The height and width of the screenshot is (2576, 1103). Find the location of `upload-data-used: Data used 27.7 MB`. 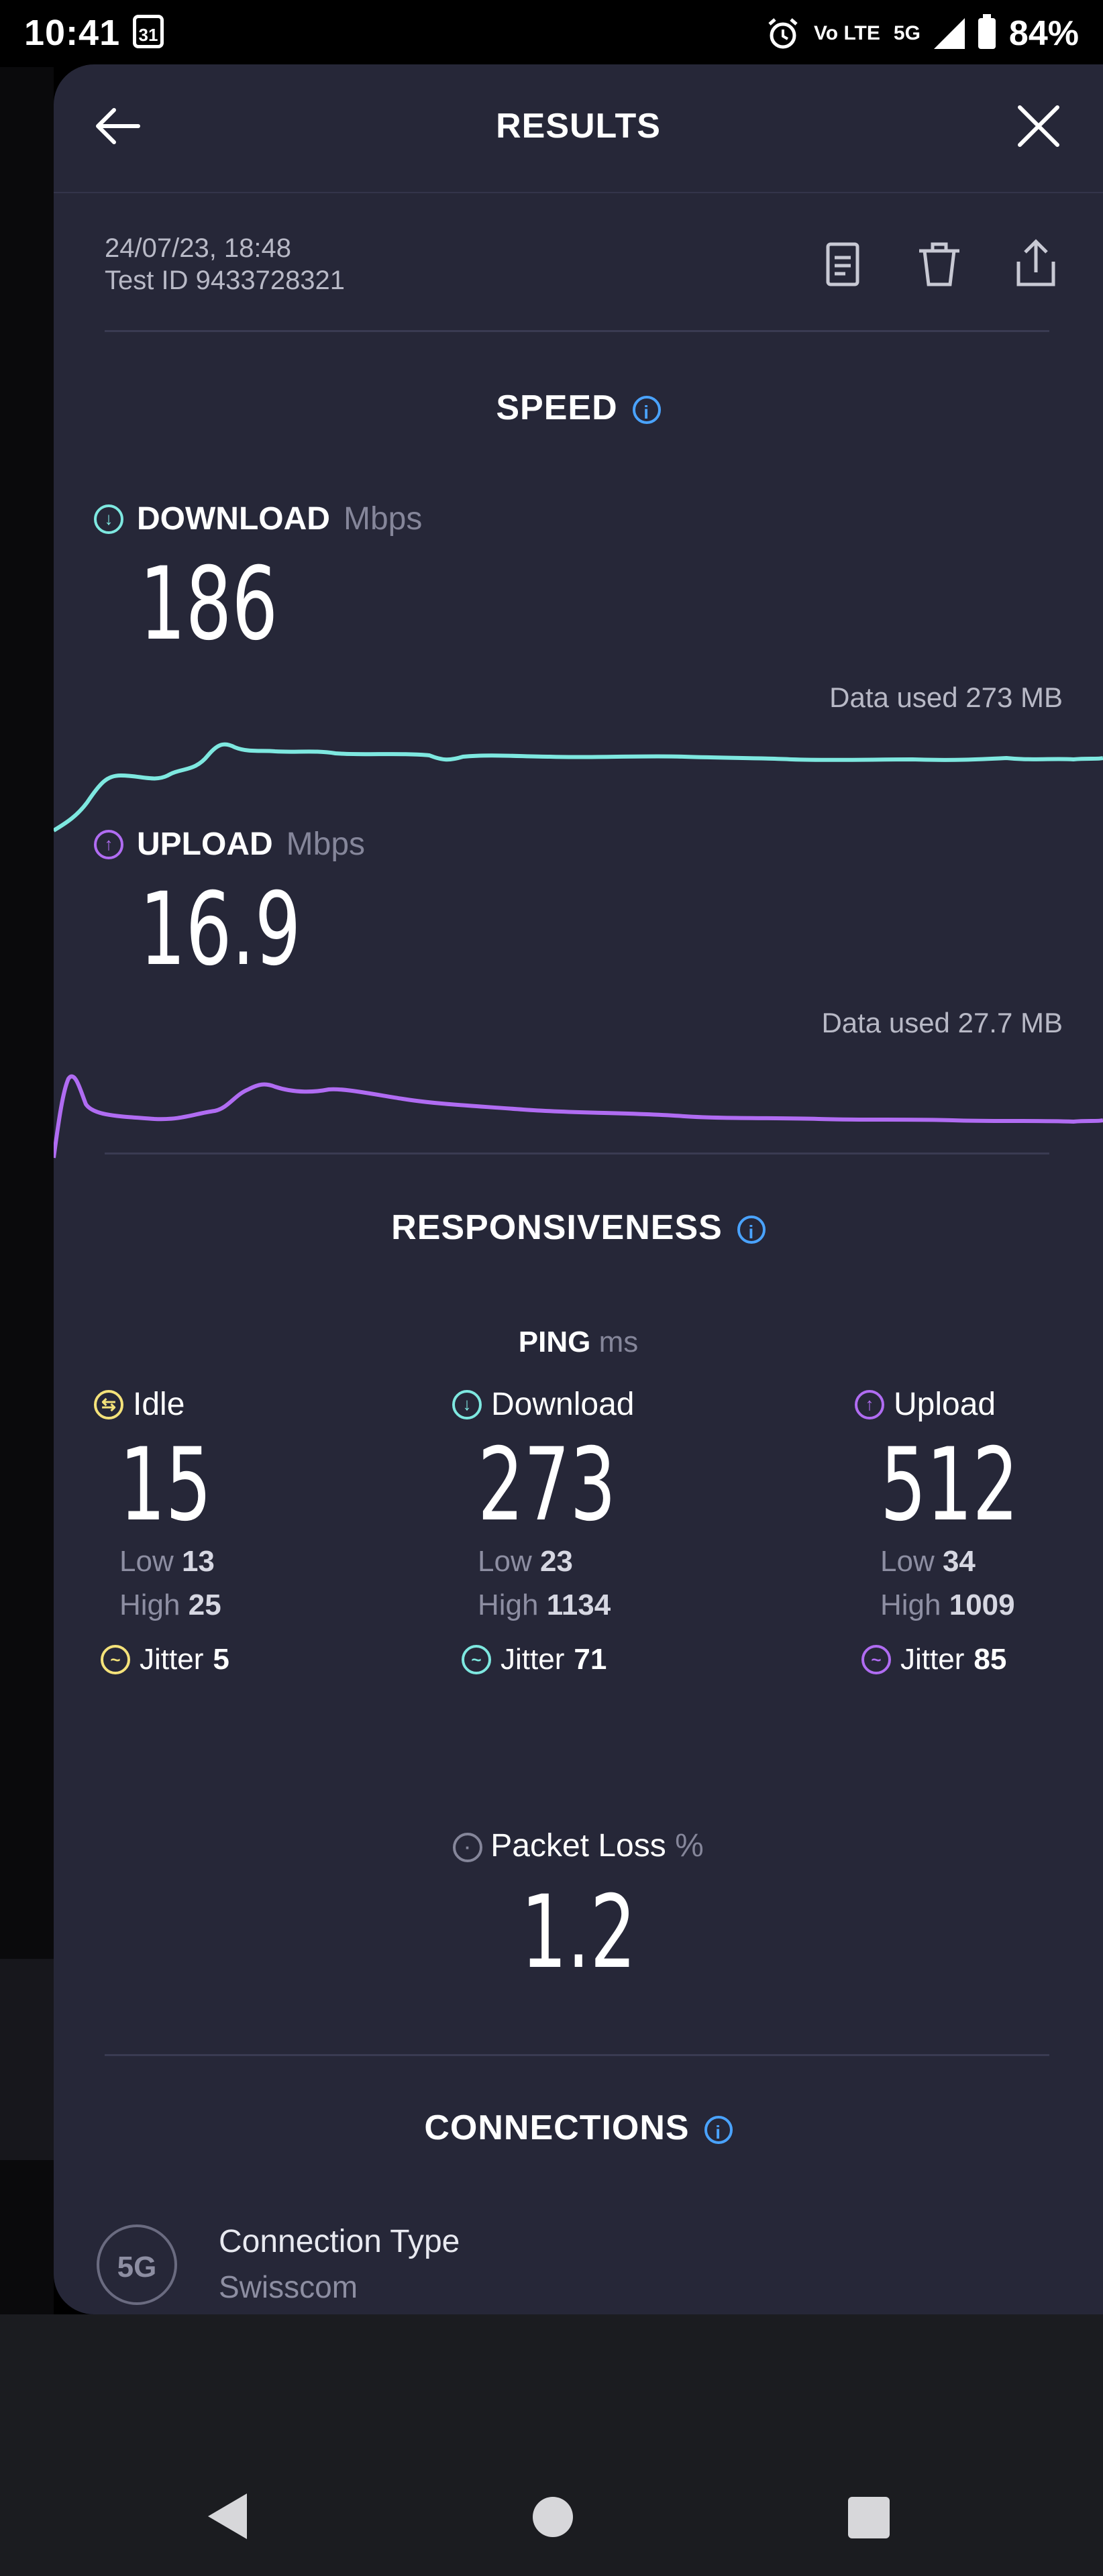

upload-data-used: Data used 27.7 MB is located at coordinates (942, 1022).